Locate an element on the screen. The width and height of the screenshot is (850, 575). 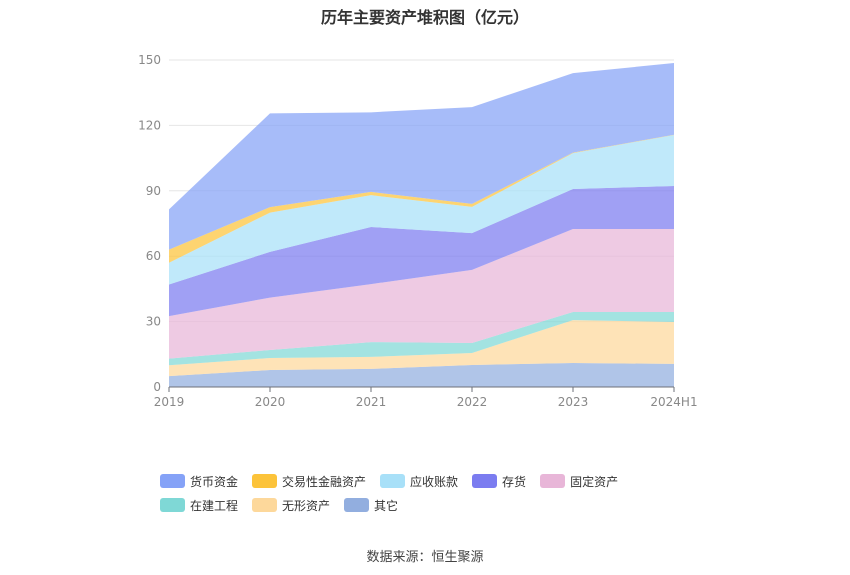
legend-label: 货币资金 is located at coordinates (214, 481).